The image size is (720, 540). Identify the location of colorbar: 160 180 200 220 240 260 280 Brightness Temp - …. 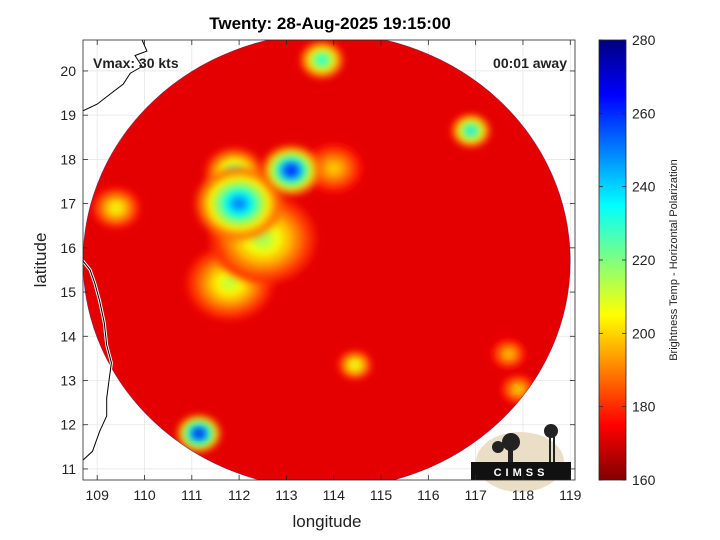
(639, 260).